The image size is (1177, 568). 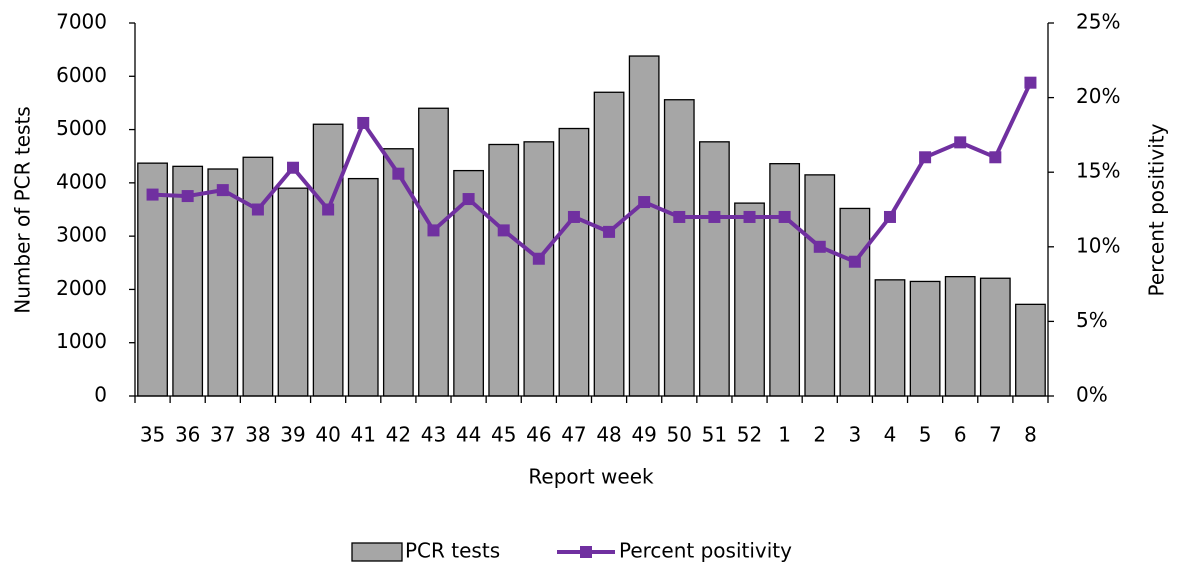 I want to click on x-tick-label: 46, so click(x=538, y=435).